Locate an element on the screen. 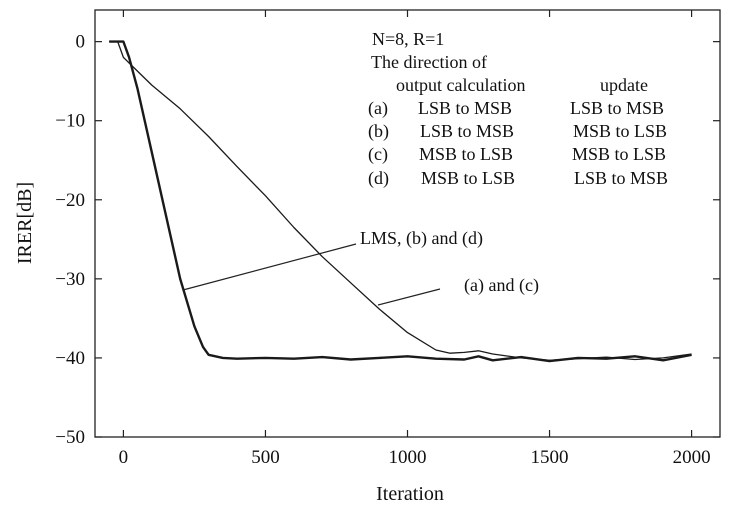 Image resolution: width=732 pixels, height=508 pixels. row-a-update: LSB to MSB is located at coordinates (617, 108).